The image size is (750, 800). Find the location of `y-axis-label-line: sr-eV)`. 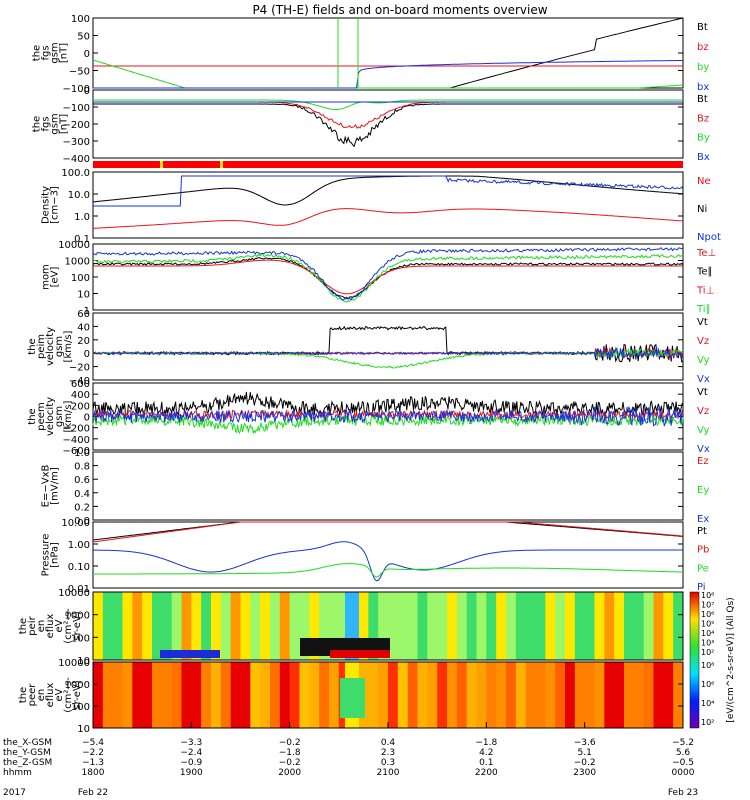

y-axis-label-line: sr-eV) is located at coordinates (77, 625).